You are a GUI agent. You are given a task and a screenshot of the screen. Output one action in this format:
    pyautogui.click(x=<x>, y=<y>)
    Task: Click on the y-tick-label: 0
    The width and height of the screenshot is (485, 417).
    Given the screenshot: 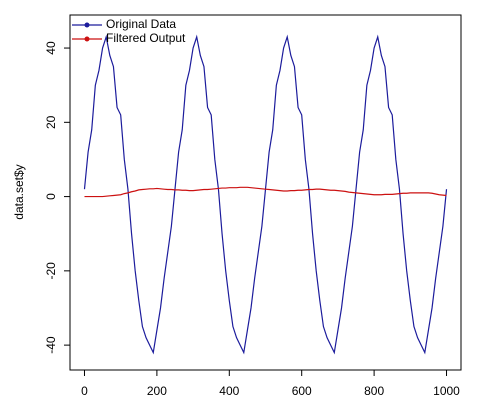 What is the action you would take?
    pyautogui.click(x=51, y=196)
    